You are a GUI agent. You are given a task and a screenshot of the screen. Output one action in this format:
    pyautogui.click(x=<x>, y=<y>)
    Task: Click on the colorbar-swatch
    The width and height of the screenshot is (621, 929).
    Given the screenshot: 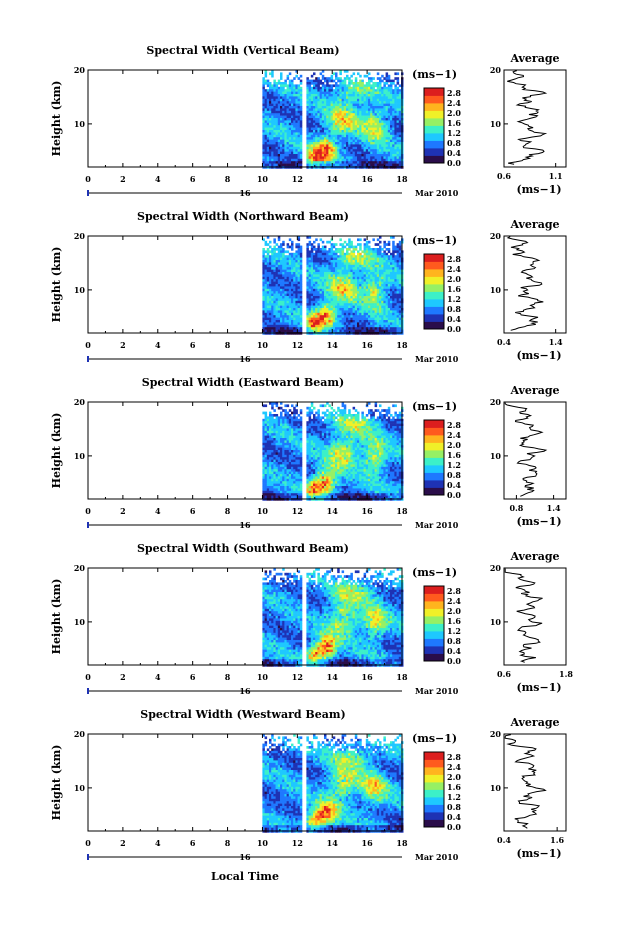 What is the action you would take?
    pyautogui.click(x=434, y=325)
    